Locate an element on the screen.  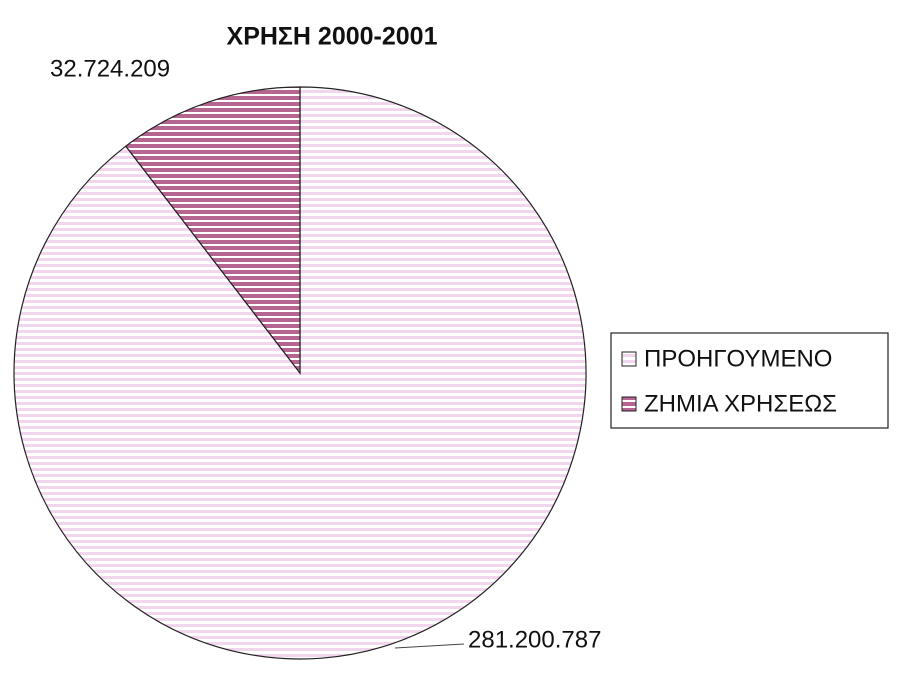
legend is located at coordinates (749, 380).